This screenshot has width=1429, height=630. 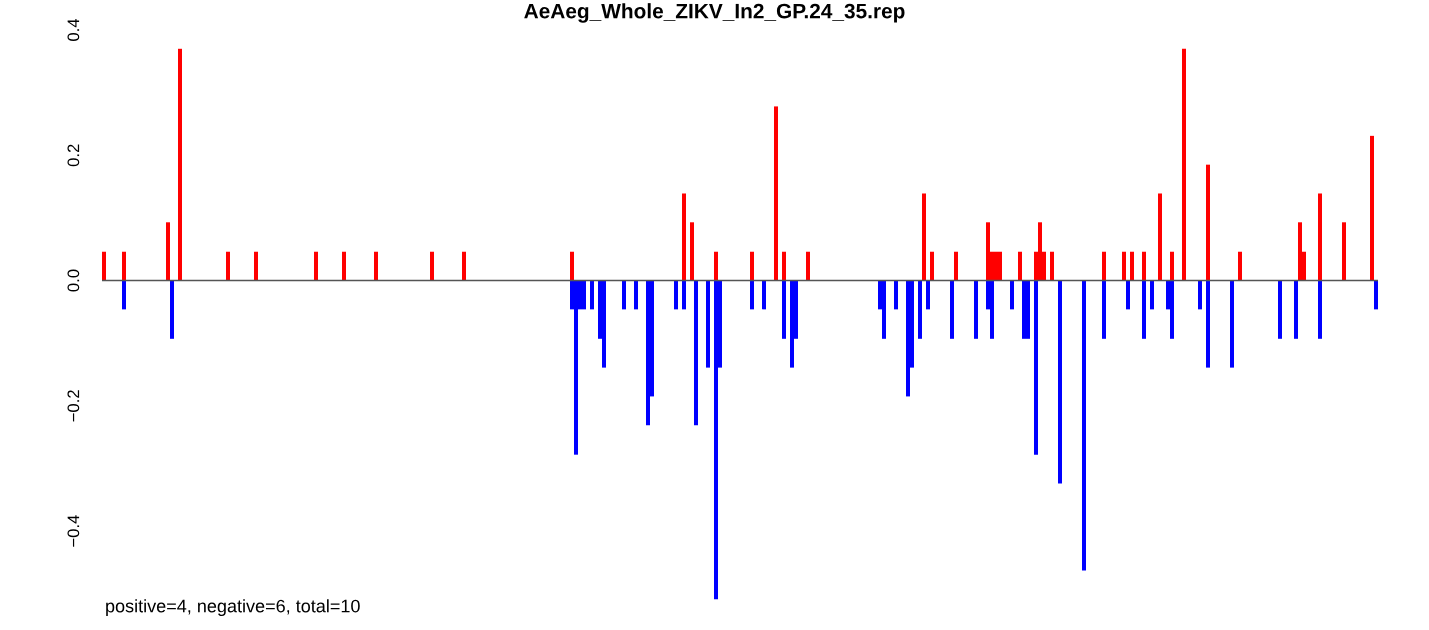 I want to click on y-tick-label: 0.2, so click(x=73, y=155).